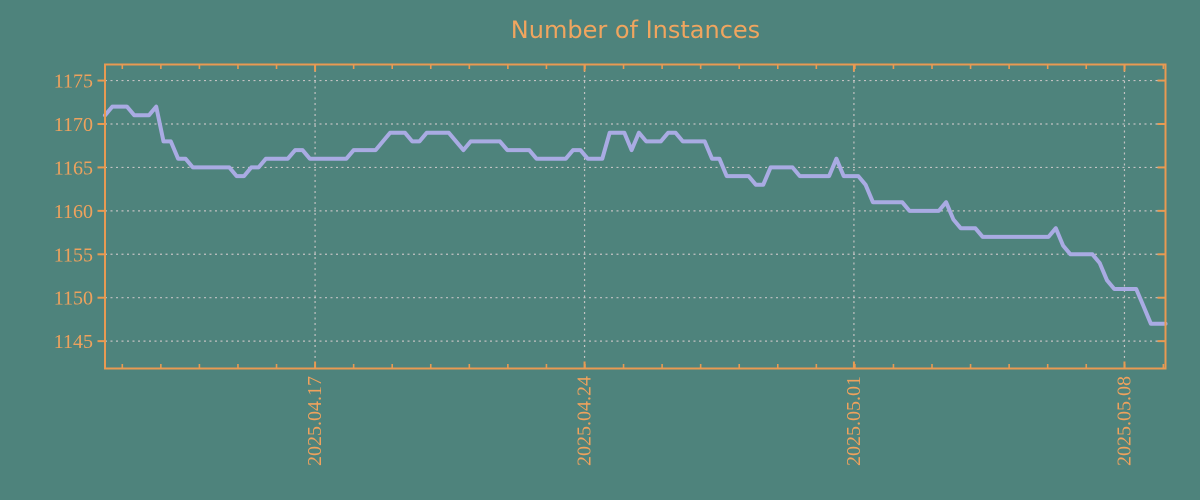 This screenshot has height=500, width=1200. Describe the element at coordinates (854, 421) in the screenshot. I see `x-tick-label: 2025.05.01` at that location.